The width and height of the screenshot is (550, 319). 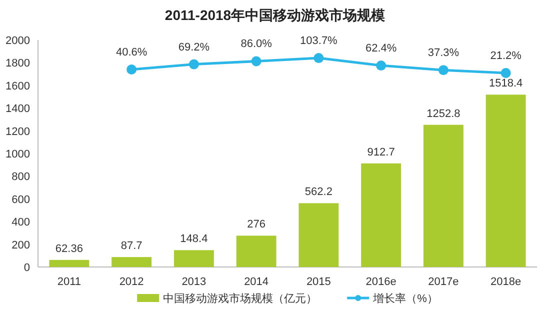 I want to click on x-tick-label: 2012, so click(x=131, y=282).